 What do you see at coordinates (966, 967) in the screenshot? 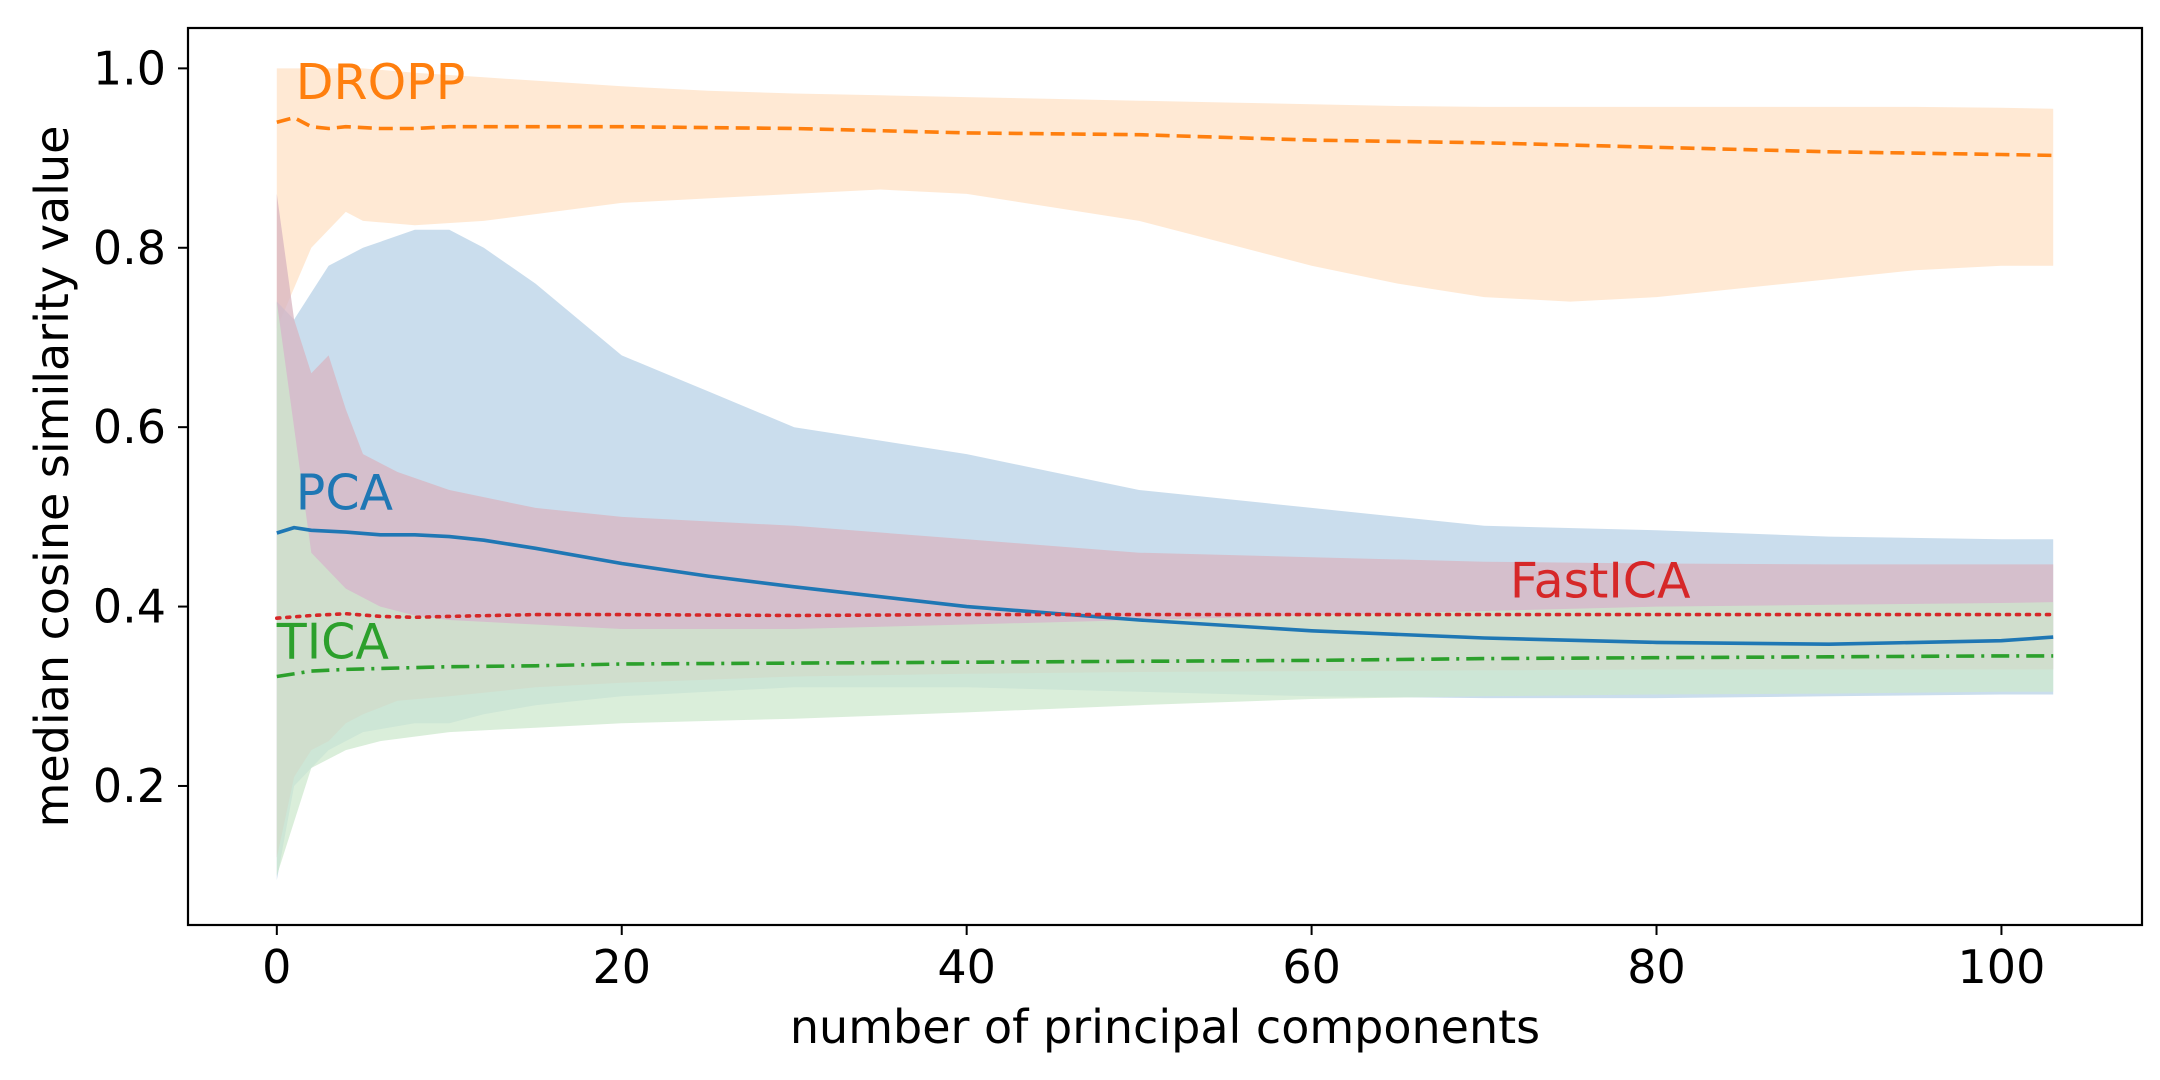
I see `x-tick-label: 40` at bounding box center [966, 967].